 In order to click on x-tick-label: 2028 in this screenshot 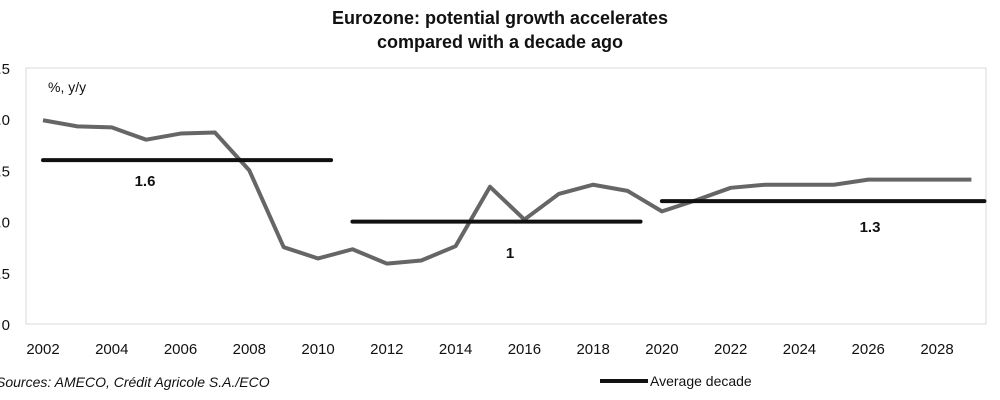, I will do `click(936, 349)`.